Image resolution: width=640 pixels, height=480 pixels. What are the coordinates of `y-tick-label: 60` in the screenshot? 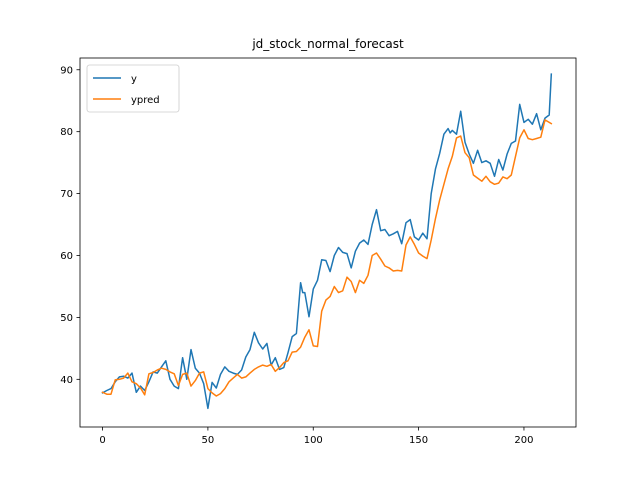 It's located at (66, 256).